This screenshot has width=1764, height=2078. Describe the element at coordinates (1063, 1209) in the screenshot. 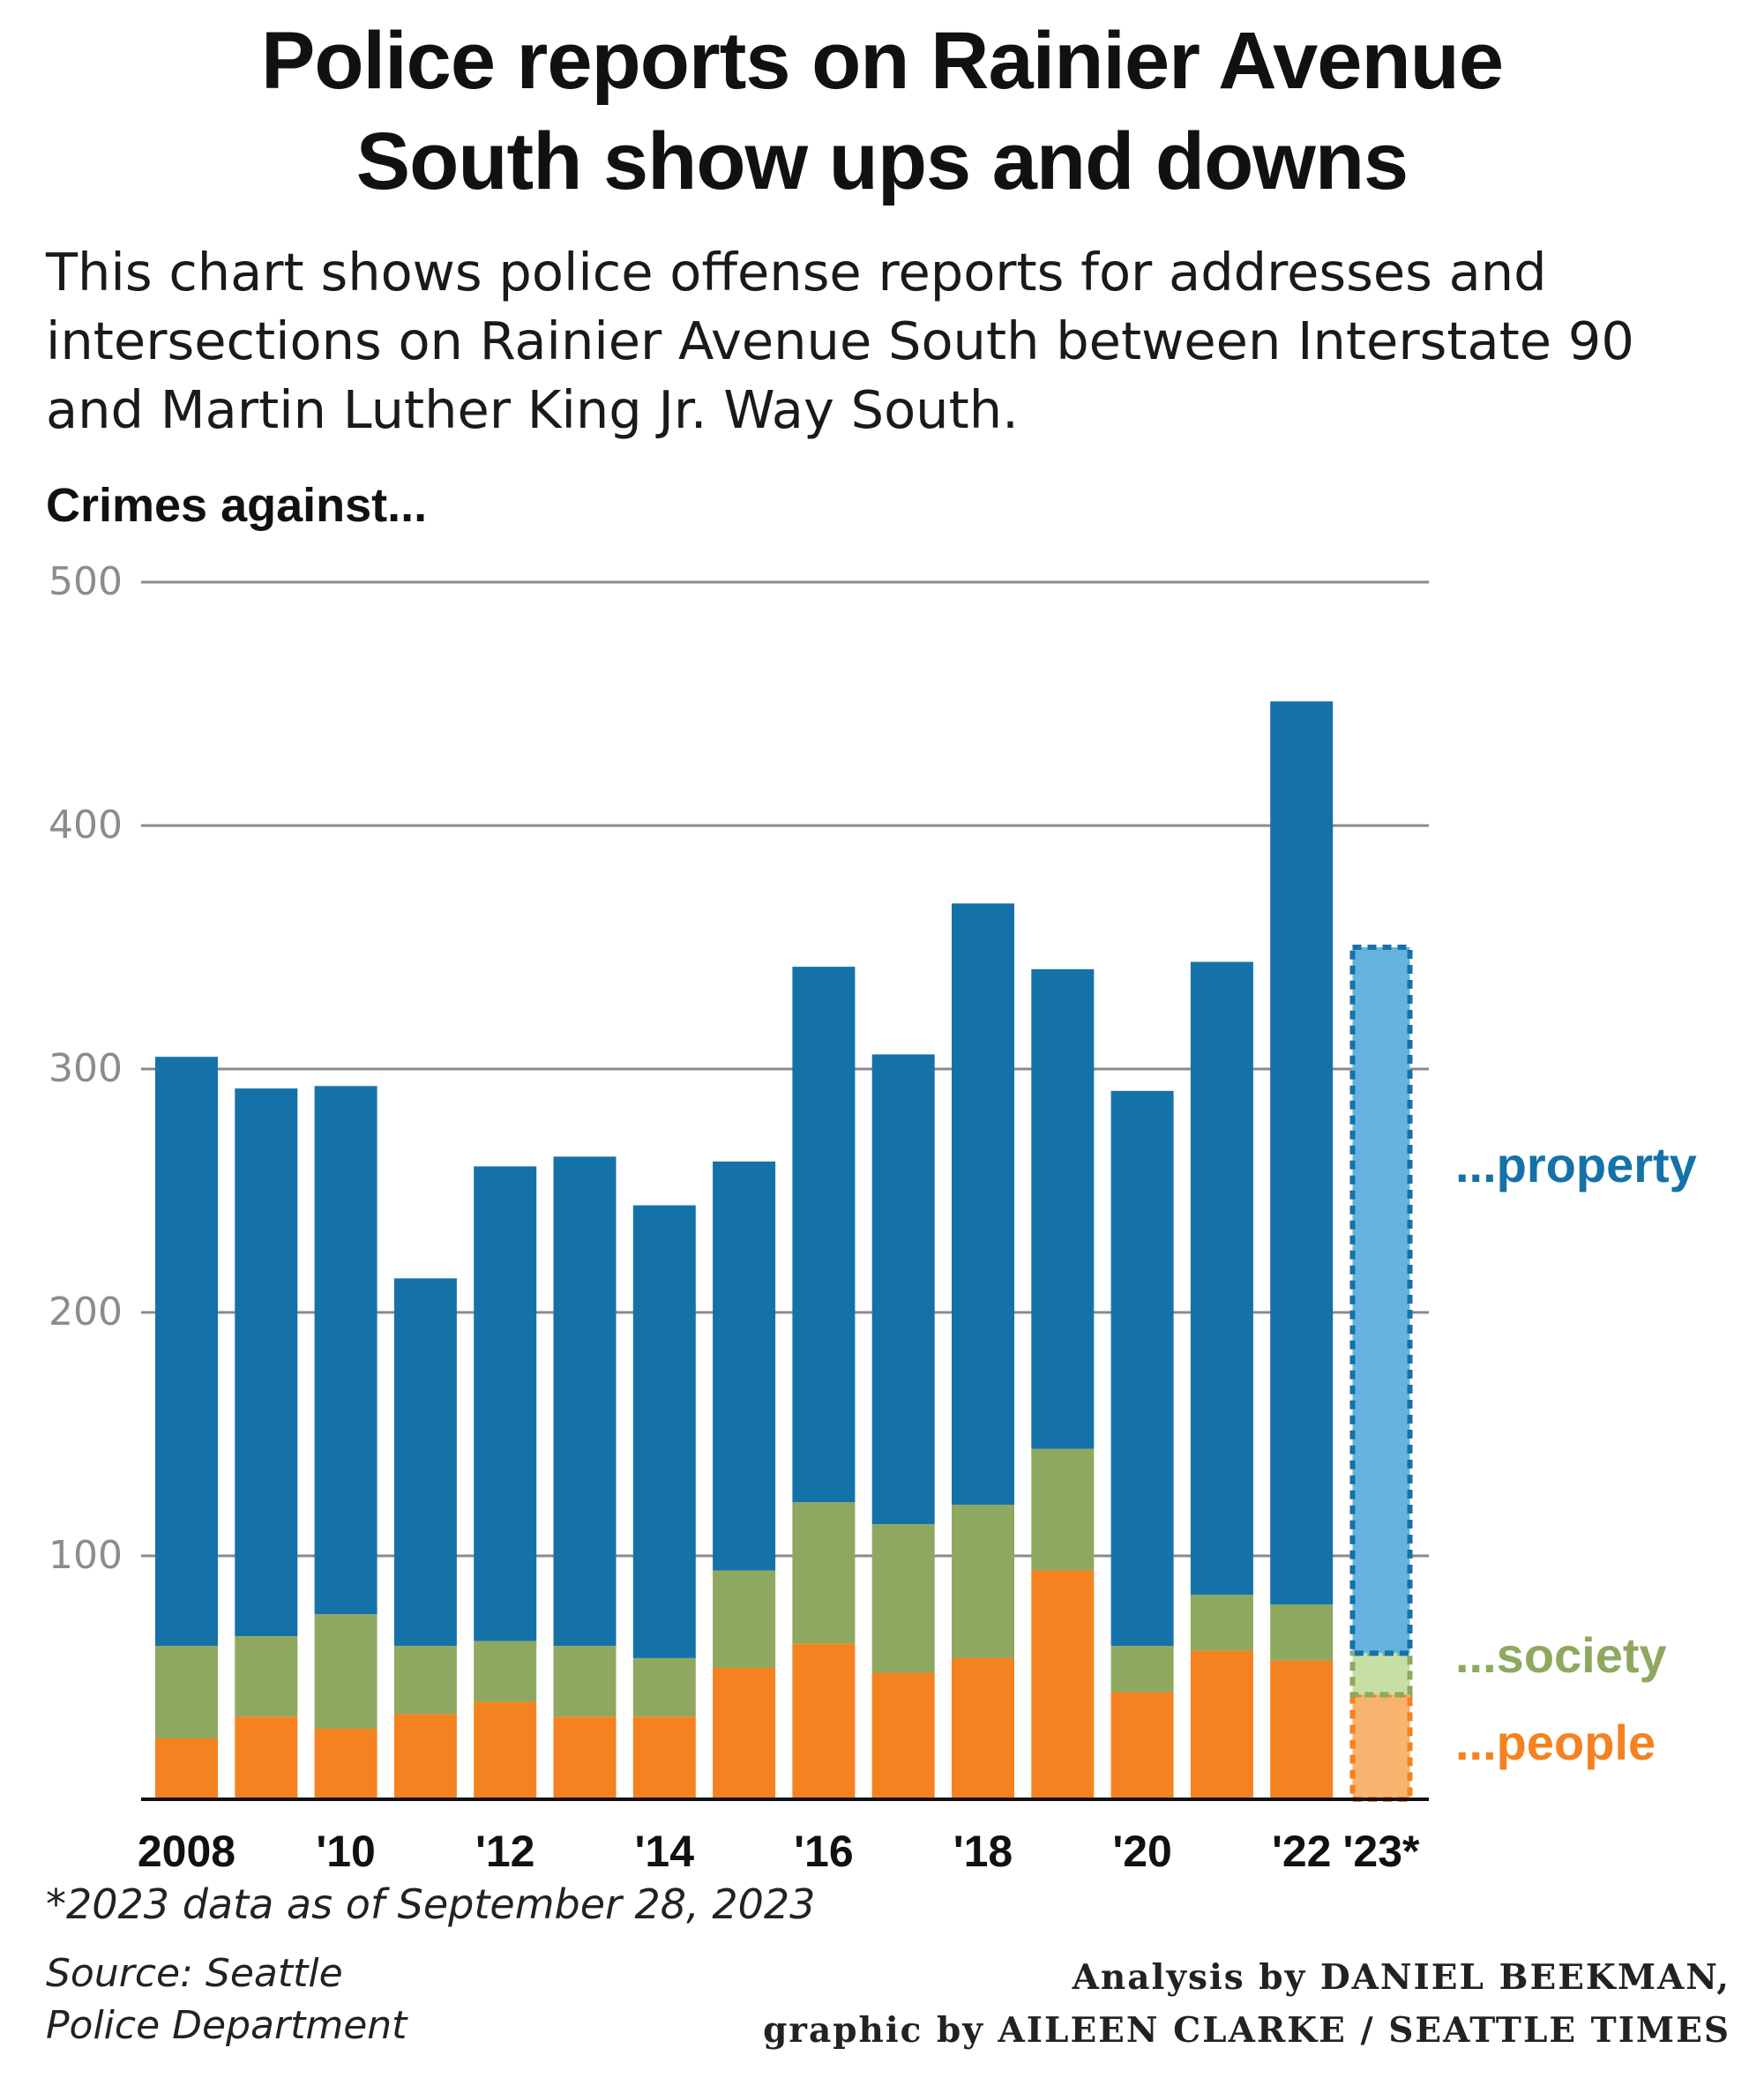

I see `bar-property-2019` at that location.